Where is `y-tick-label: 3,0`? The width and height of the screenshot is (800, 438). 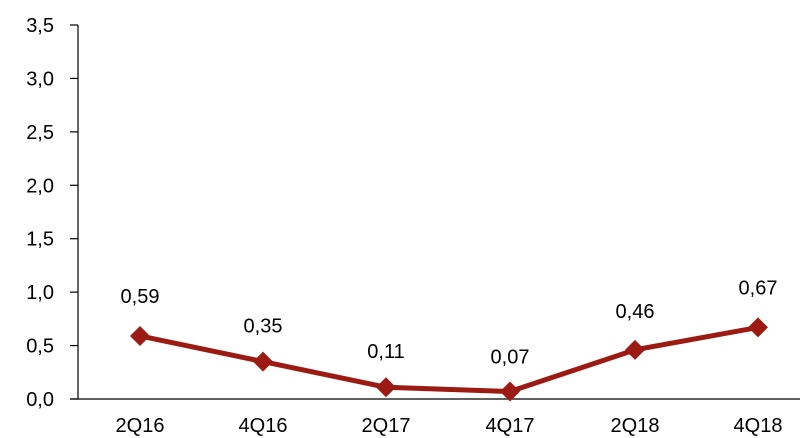
y-tick-label: 3,0 is located at coordinates (40, 79).